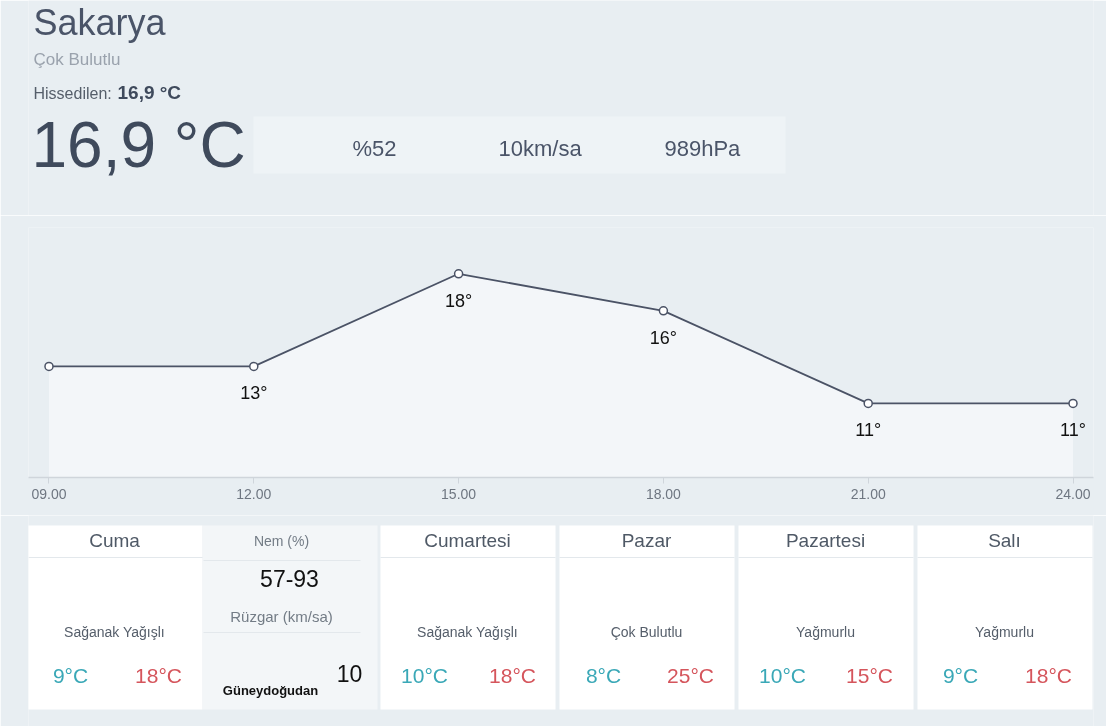 The height and width of the screenshot is (726, 1106). Describe the element at coordinates (270, 691) in the screenshot. I see `text: Güneydoğudan` at that location.